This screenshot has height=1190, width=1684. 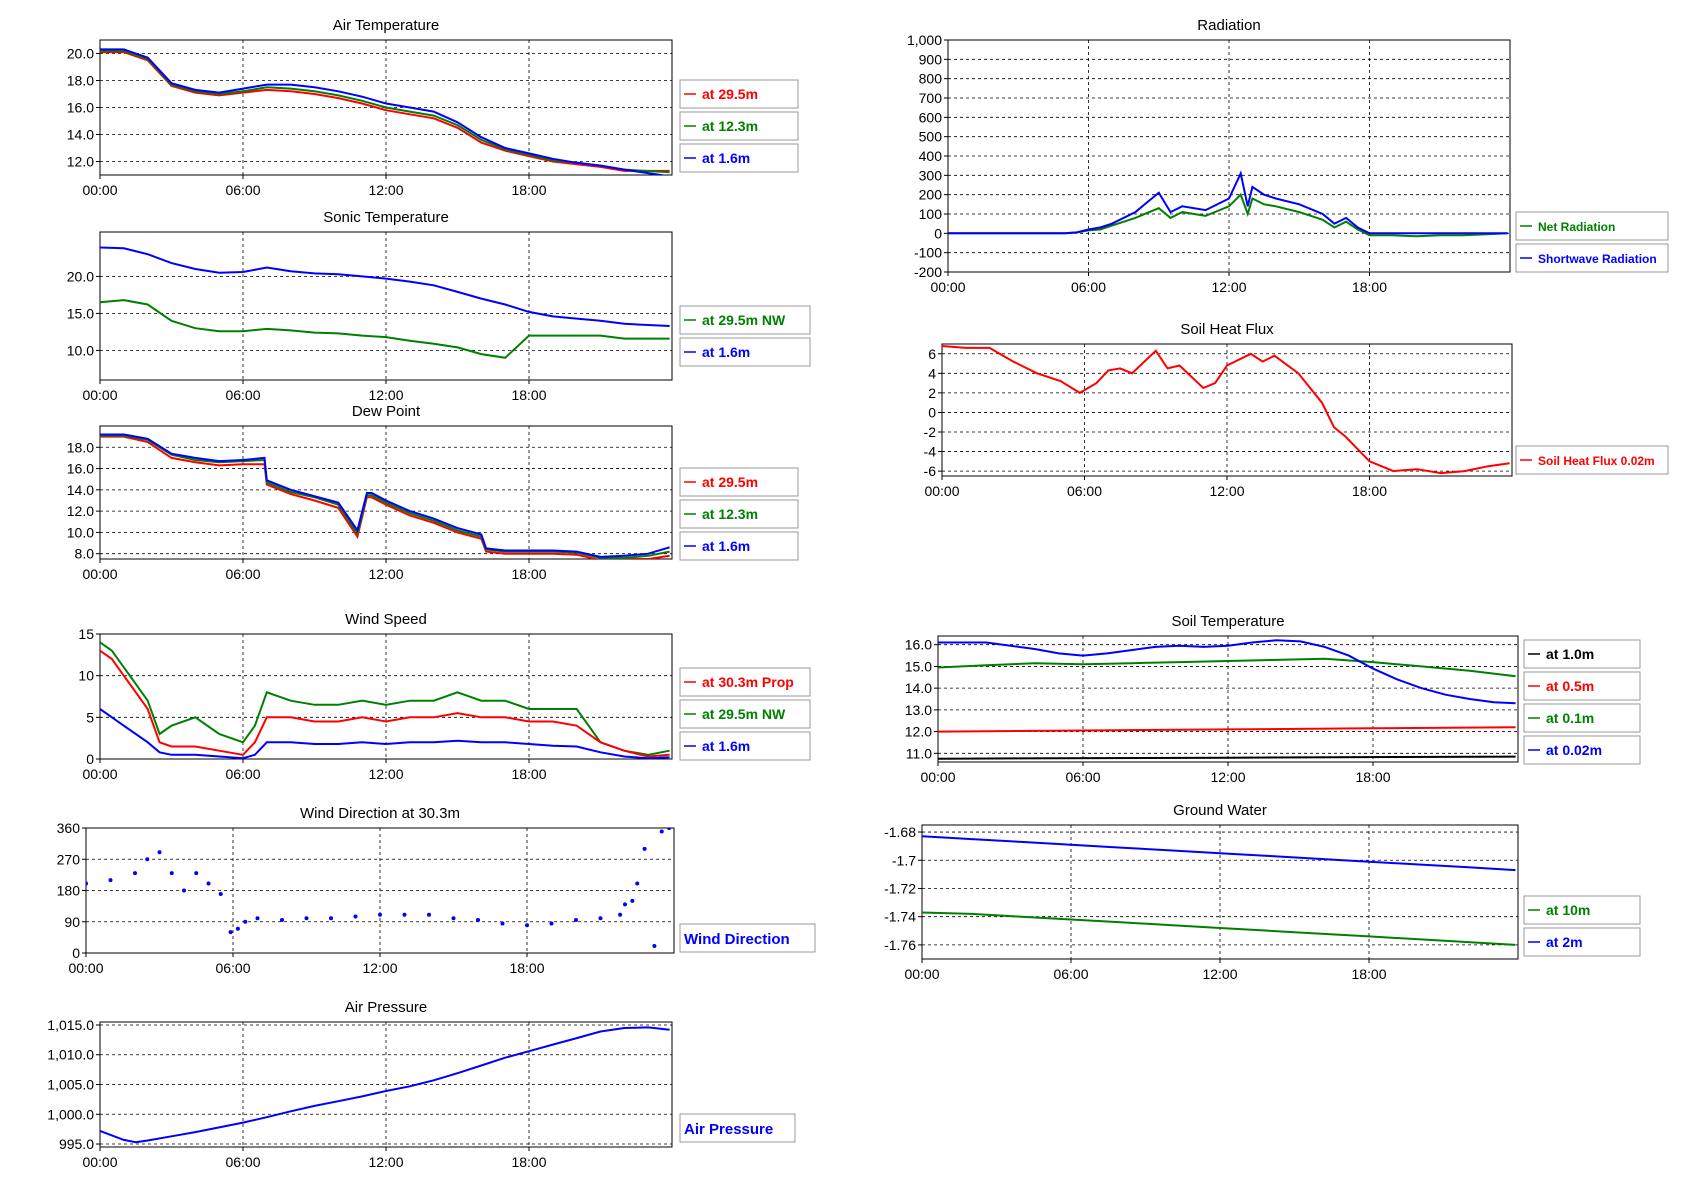 What do you see at coordinates (904, 860) in the screenshot?
I see `y-tick-label: -1.7` at bounding box center [904, 860].